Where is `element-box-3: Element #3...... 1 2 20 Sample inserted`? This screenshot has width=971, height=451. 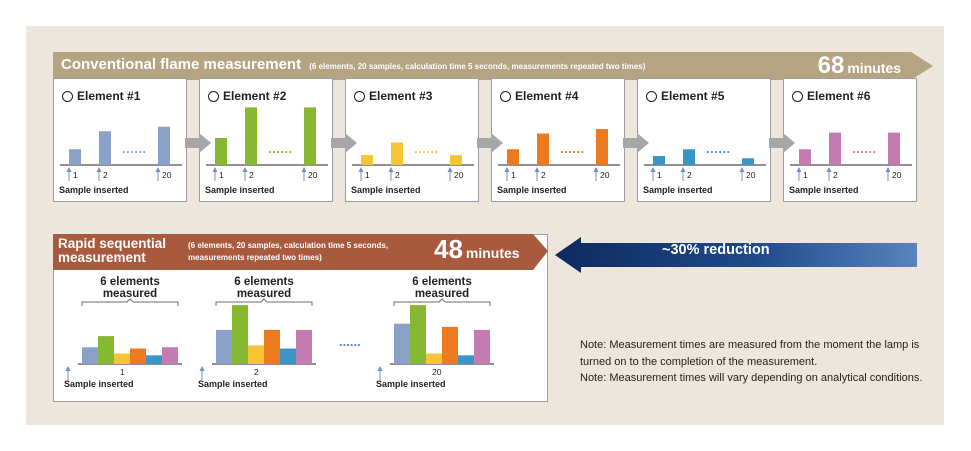 element-box-3: Element #3...... 1 2 20 Sample inserted is located at coordinates (412, 140).